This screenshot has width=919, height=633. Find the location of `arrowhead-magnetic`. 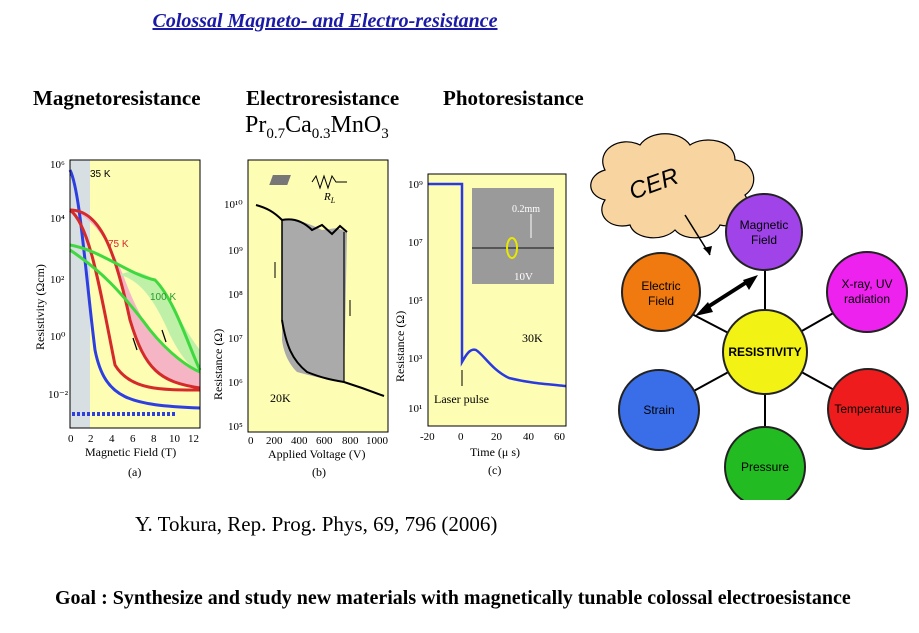

arrowhead-magnetic is located at coordinates (750, 282).